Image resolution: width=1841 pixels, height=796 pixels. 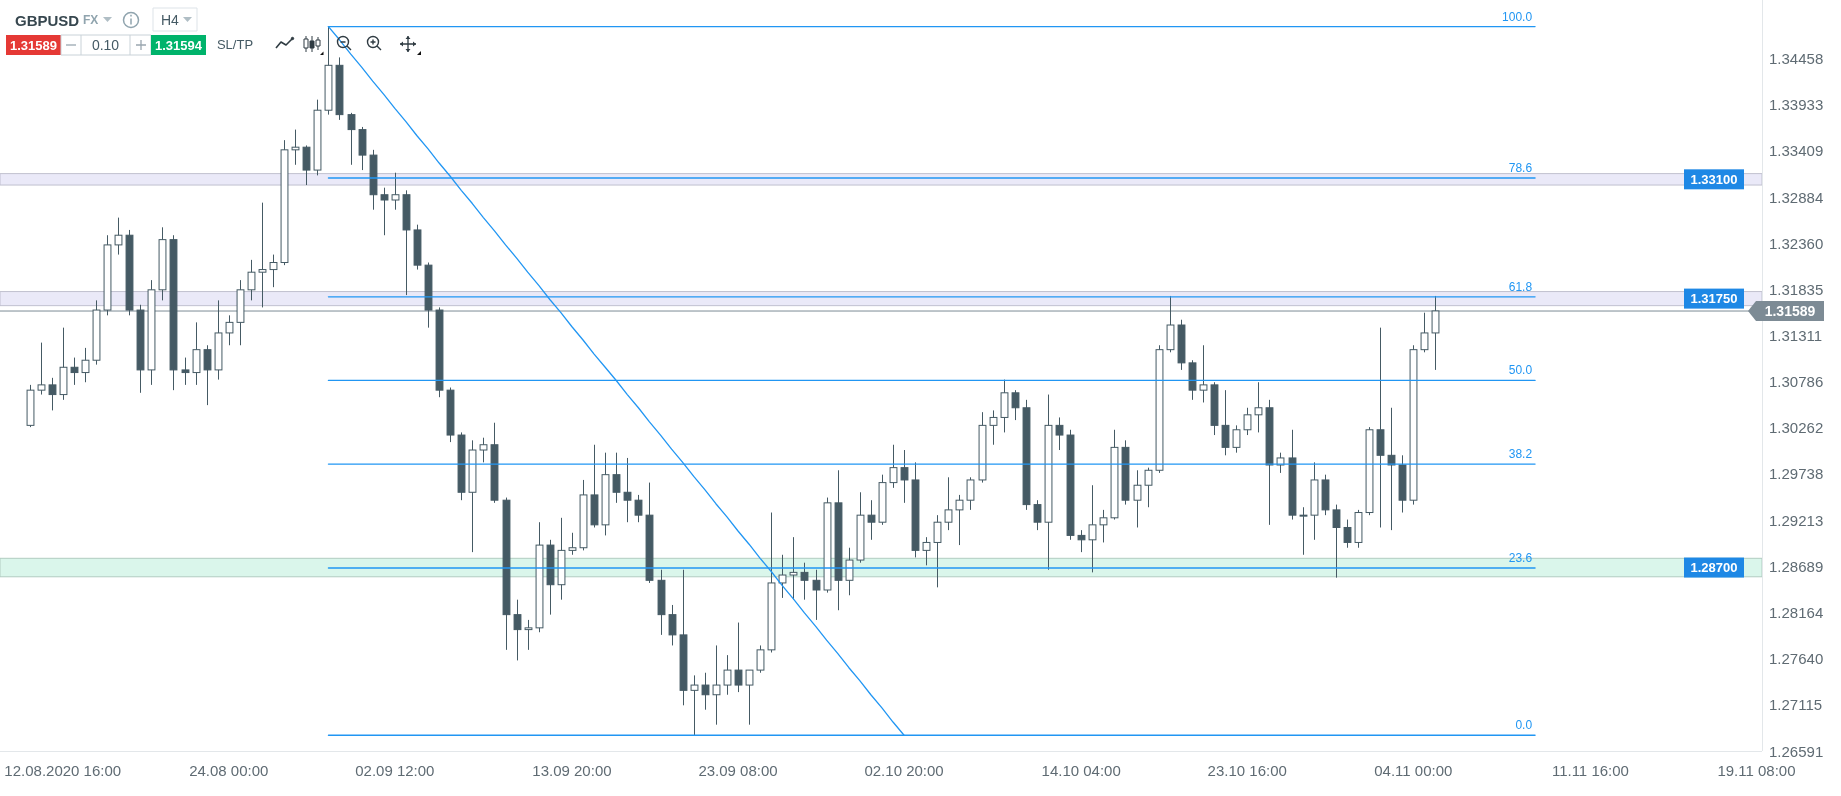 What do you see at coordinates (1796, 659) in the screenshot?
I see `y-tick-label: 1.27640` at bounding box center [1796, 659].